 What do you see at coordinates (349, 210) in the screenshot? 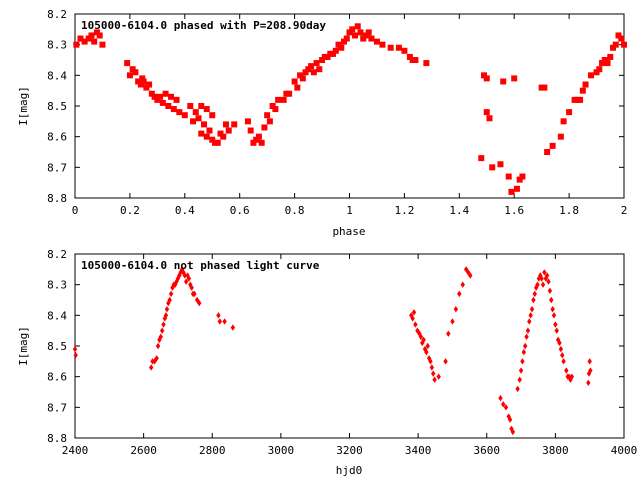
I see `phased-x-tick-label: 1` at bounding box center [349, 210].